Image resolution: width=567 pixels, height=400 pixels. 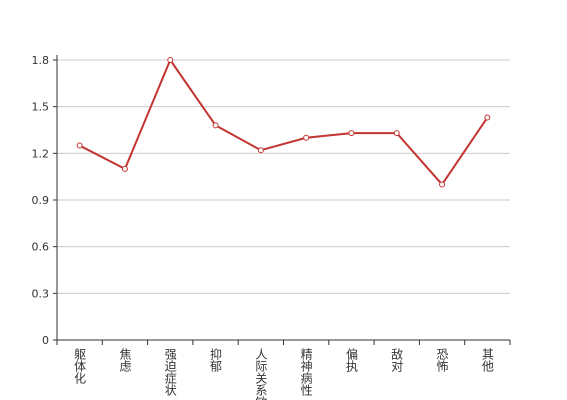 What do you see at coordinates (306, 372) in the screenshot?
I see `x-tick-label: 精神病性` at bounding box center [306, 372].